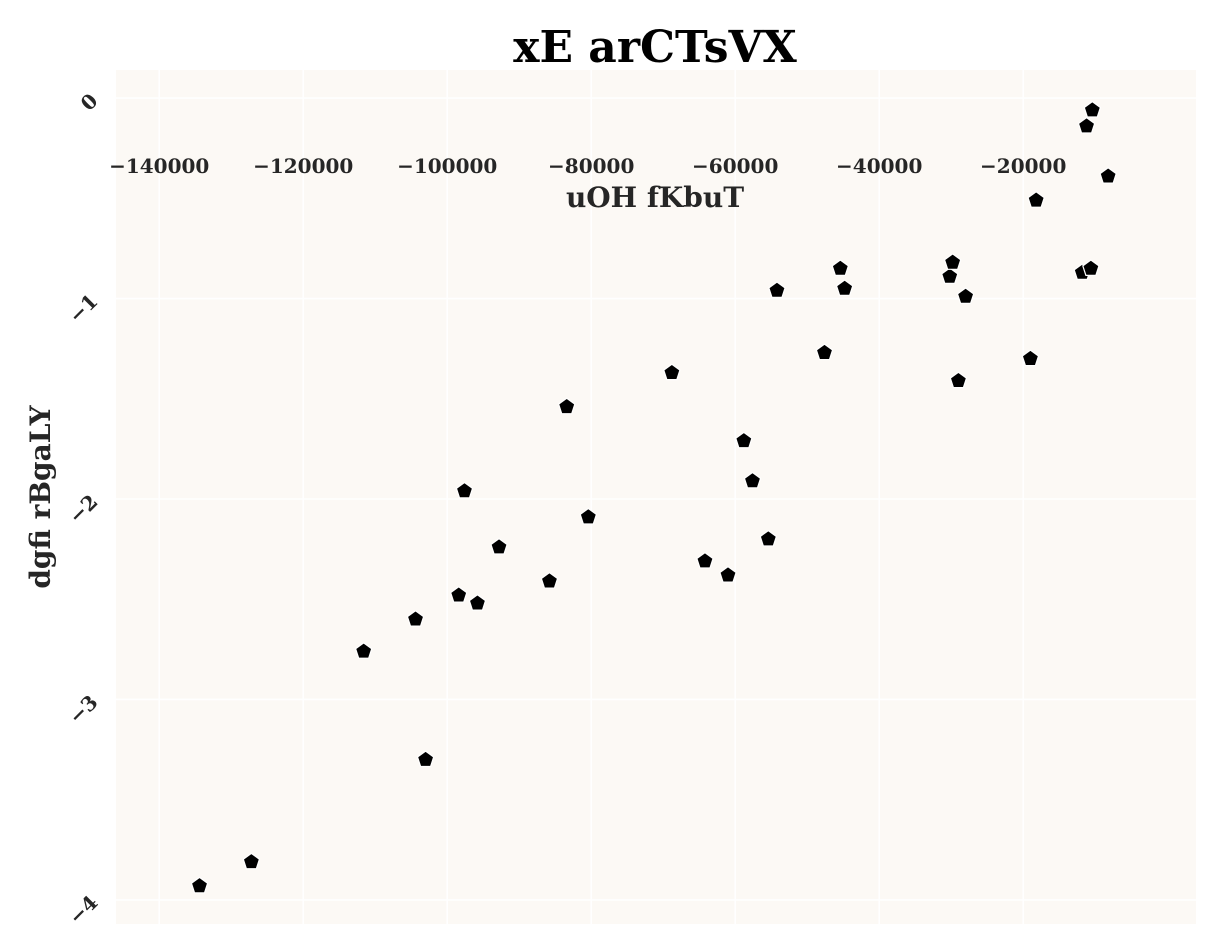 The height and width of the screenshot is (952, 1224). What do you see at coordinates (83, 709) in the screenshot?
I see `y-tick-label: −3` at bounding box center [83, 709].